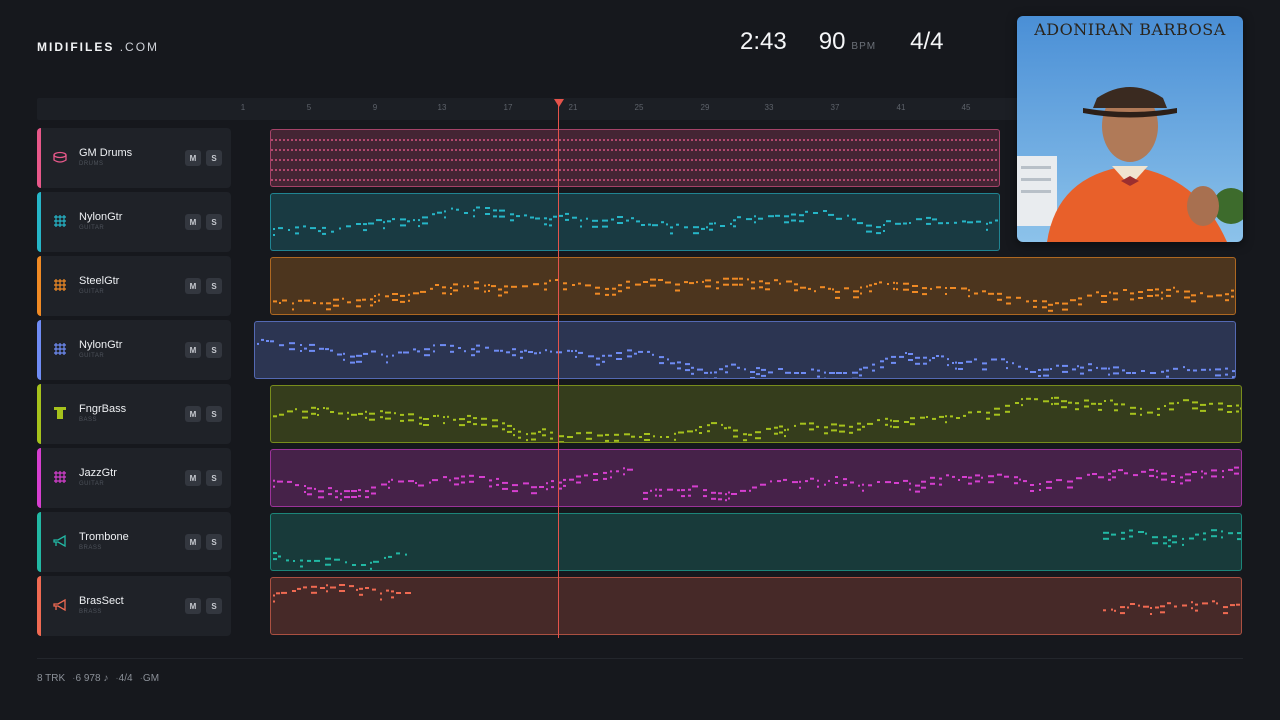  I want to click on track-name: Trombone, so click(104, 537).